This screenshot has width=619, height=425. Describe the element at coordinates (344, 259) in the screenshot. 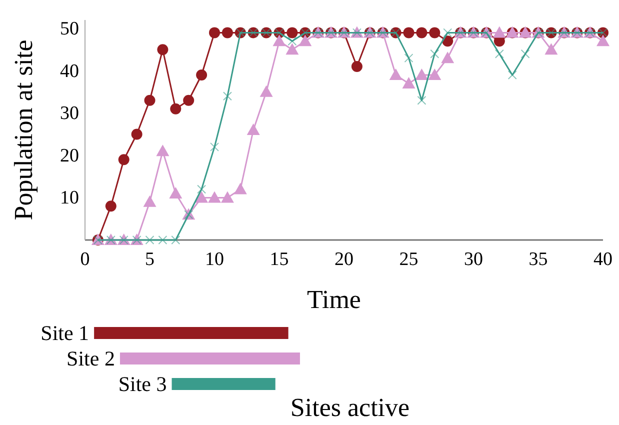

I see `x-tick-label: 20` at that location.